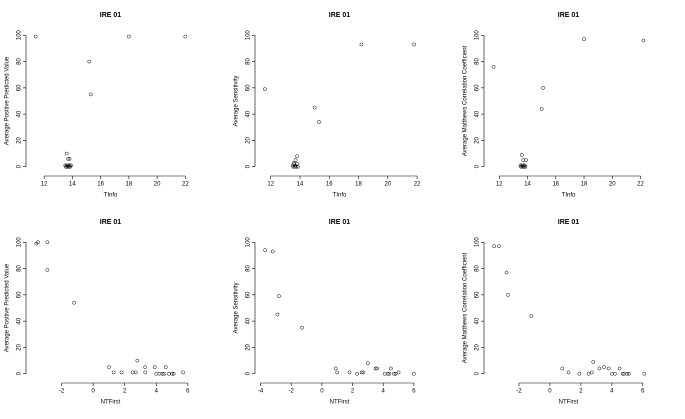  What do you see at coordinates (72, 185) in the screenshot?
I see `x-tick-label: 14` at bounding box center [72, 185].